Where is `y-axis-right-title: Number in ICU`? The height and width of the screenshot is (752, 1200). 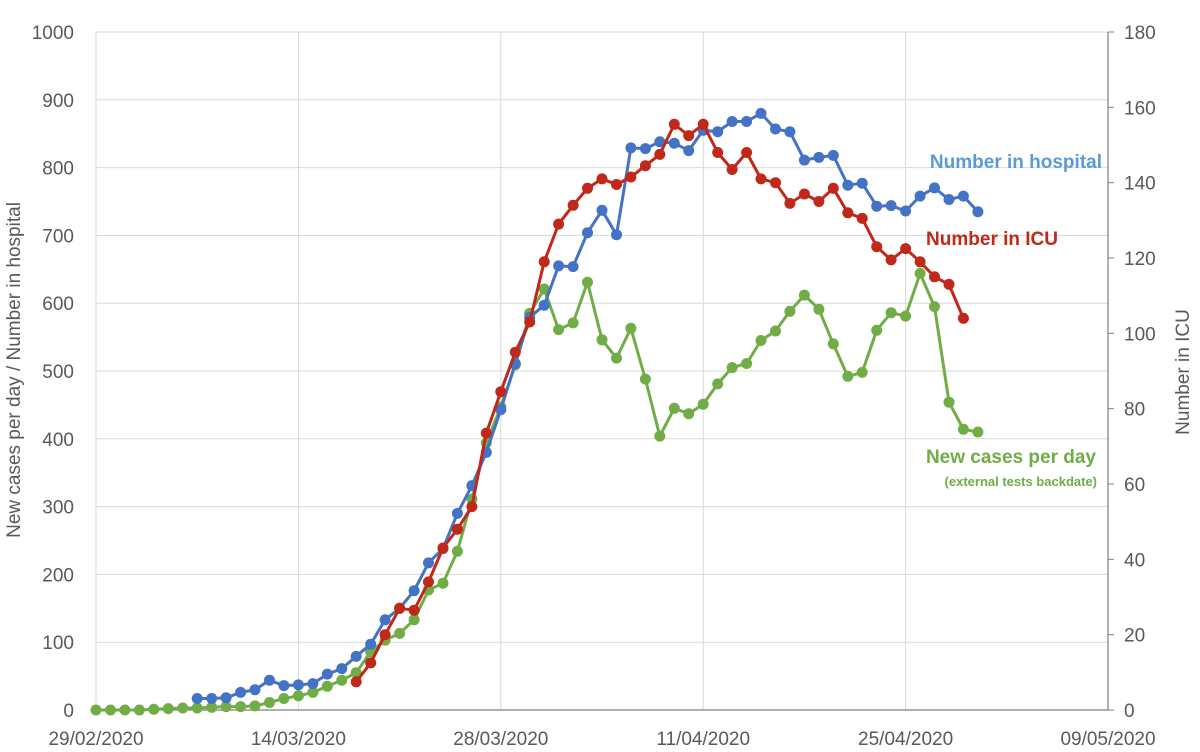
y-axis-right-title: Number in ICU is located at coordinates (1183, 372).